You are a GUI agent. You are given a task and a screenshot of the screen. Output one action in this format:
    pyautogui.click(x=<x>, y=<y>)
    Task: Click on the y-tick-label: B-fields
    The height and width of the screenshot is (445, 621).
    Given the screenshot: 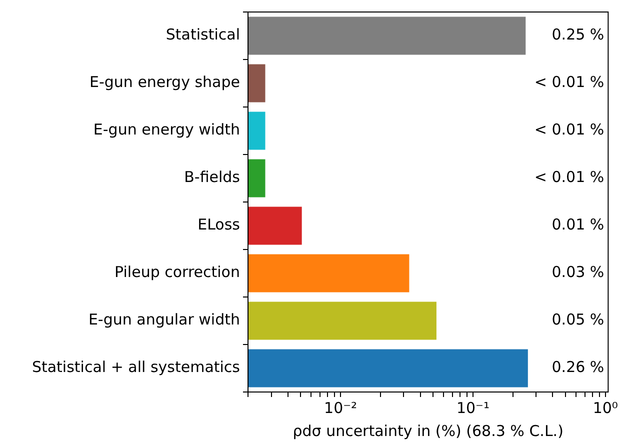 What is the action you would take?
    pyautogui.click(x=212, y=177)
    